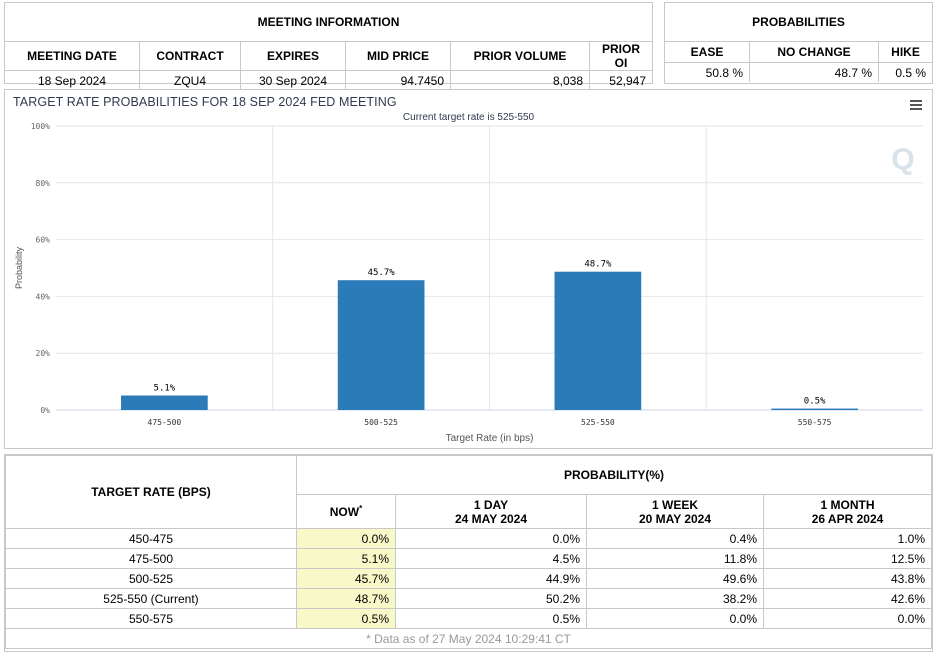 This screenshot has height=652, width=936. Describe the element at coordinates (151, 578) in the screenshot. I see `rate-cell: 500-525` at that location.